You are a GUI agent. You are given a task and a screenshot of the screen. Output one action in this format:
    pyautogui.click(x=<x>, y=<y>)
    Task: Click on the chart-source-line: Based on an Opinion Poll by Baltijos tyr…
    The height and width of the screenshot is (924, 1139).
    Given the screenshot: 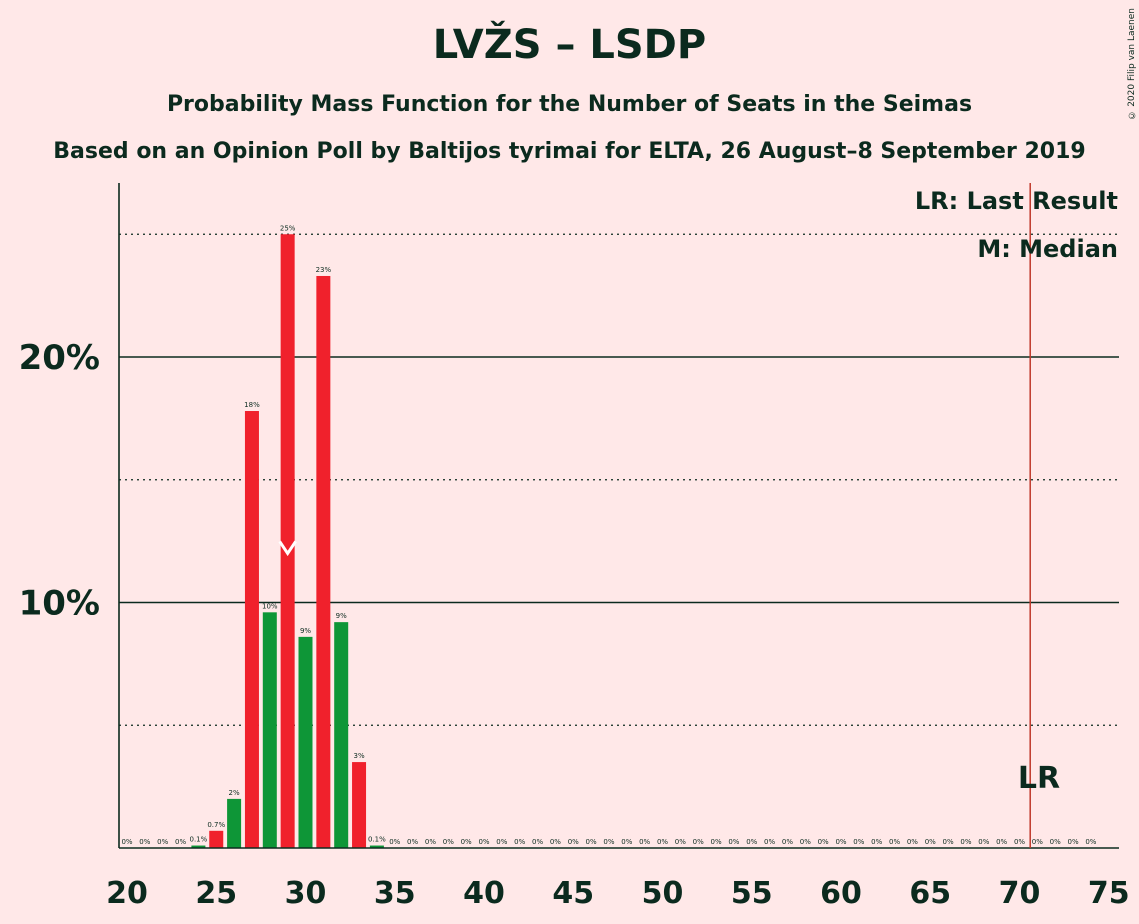 What is the action you would take?
    pyautogui.click(x=569, y=151)
    